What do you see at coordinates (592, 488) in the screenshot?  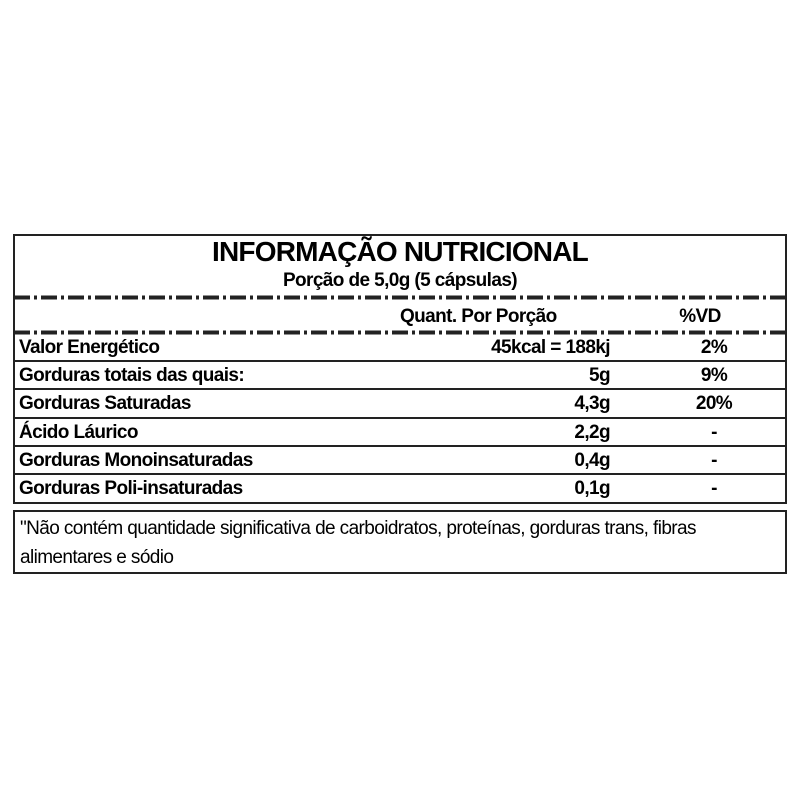 I see `nutrient-quantity: 0,1g` at bounding box center [592, 488].